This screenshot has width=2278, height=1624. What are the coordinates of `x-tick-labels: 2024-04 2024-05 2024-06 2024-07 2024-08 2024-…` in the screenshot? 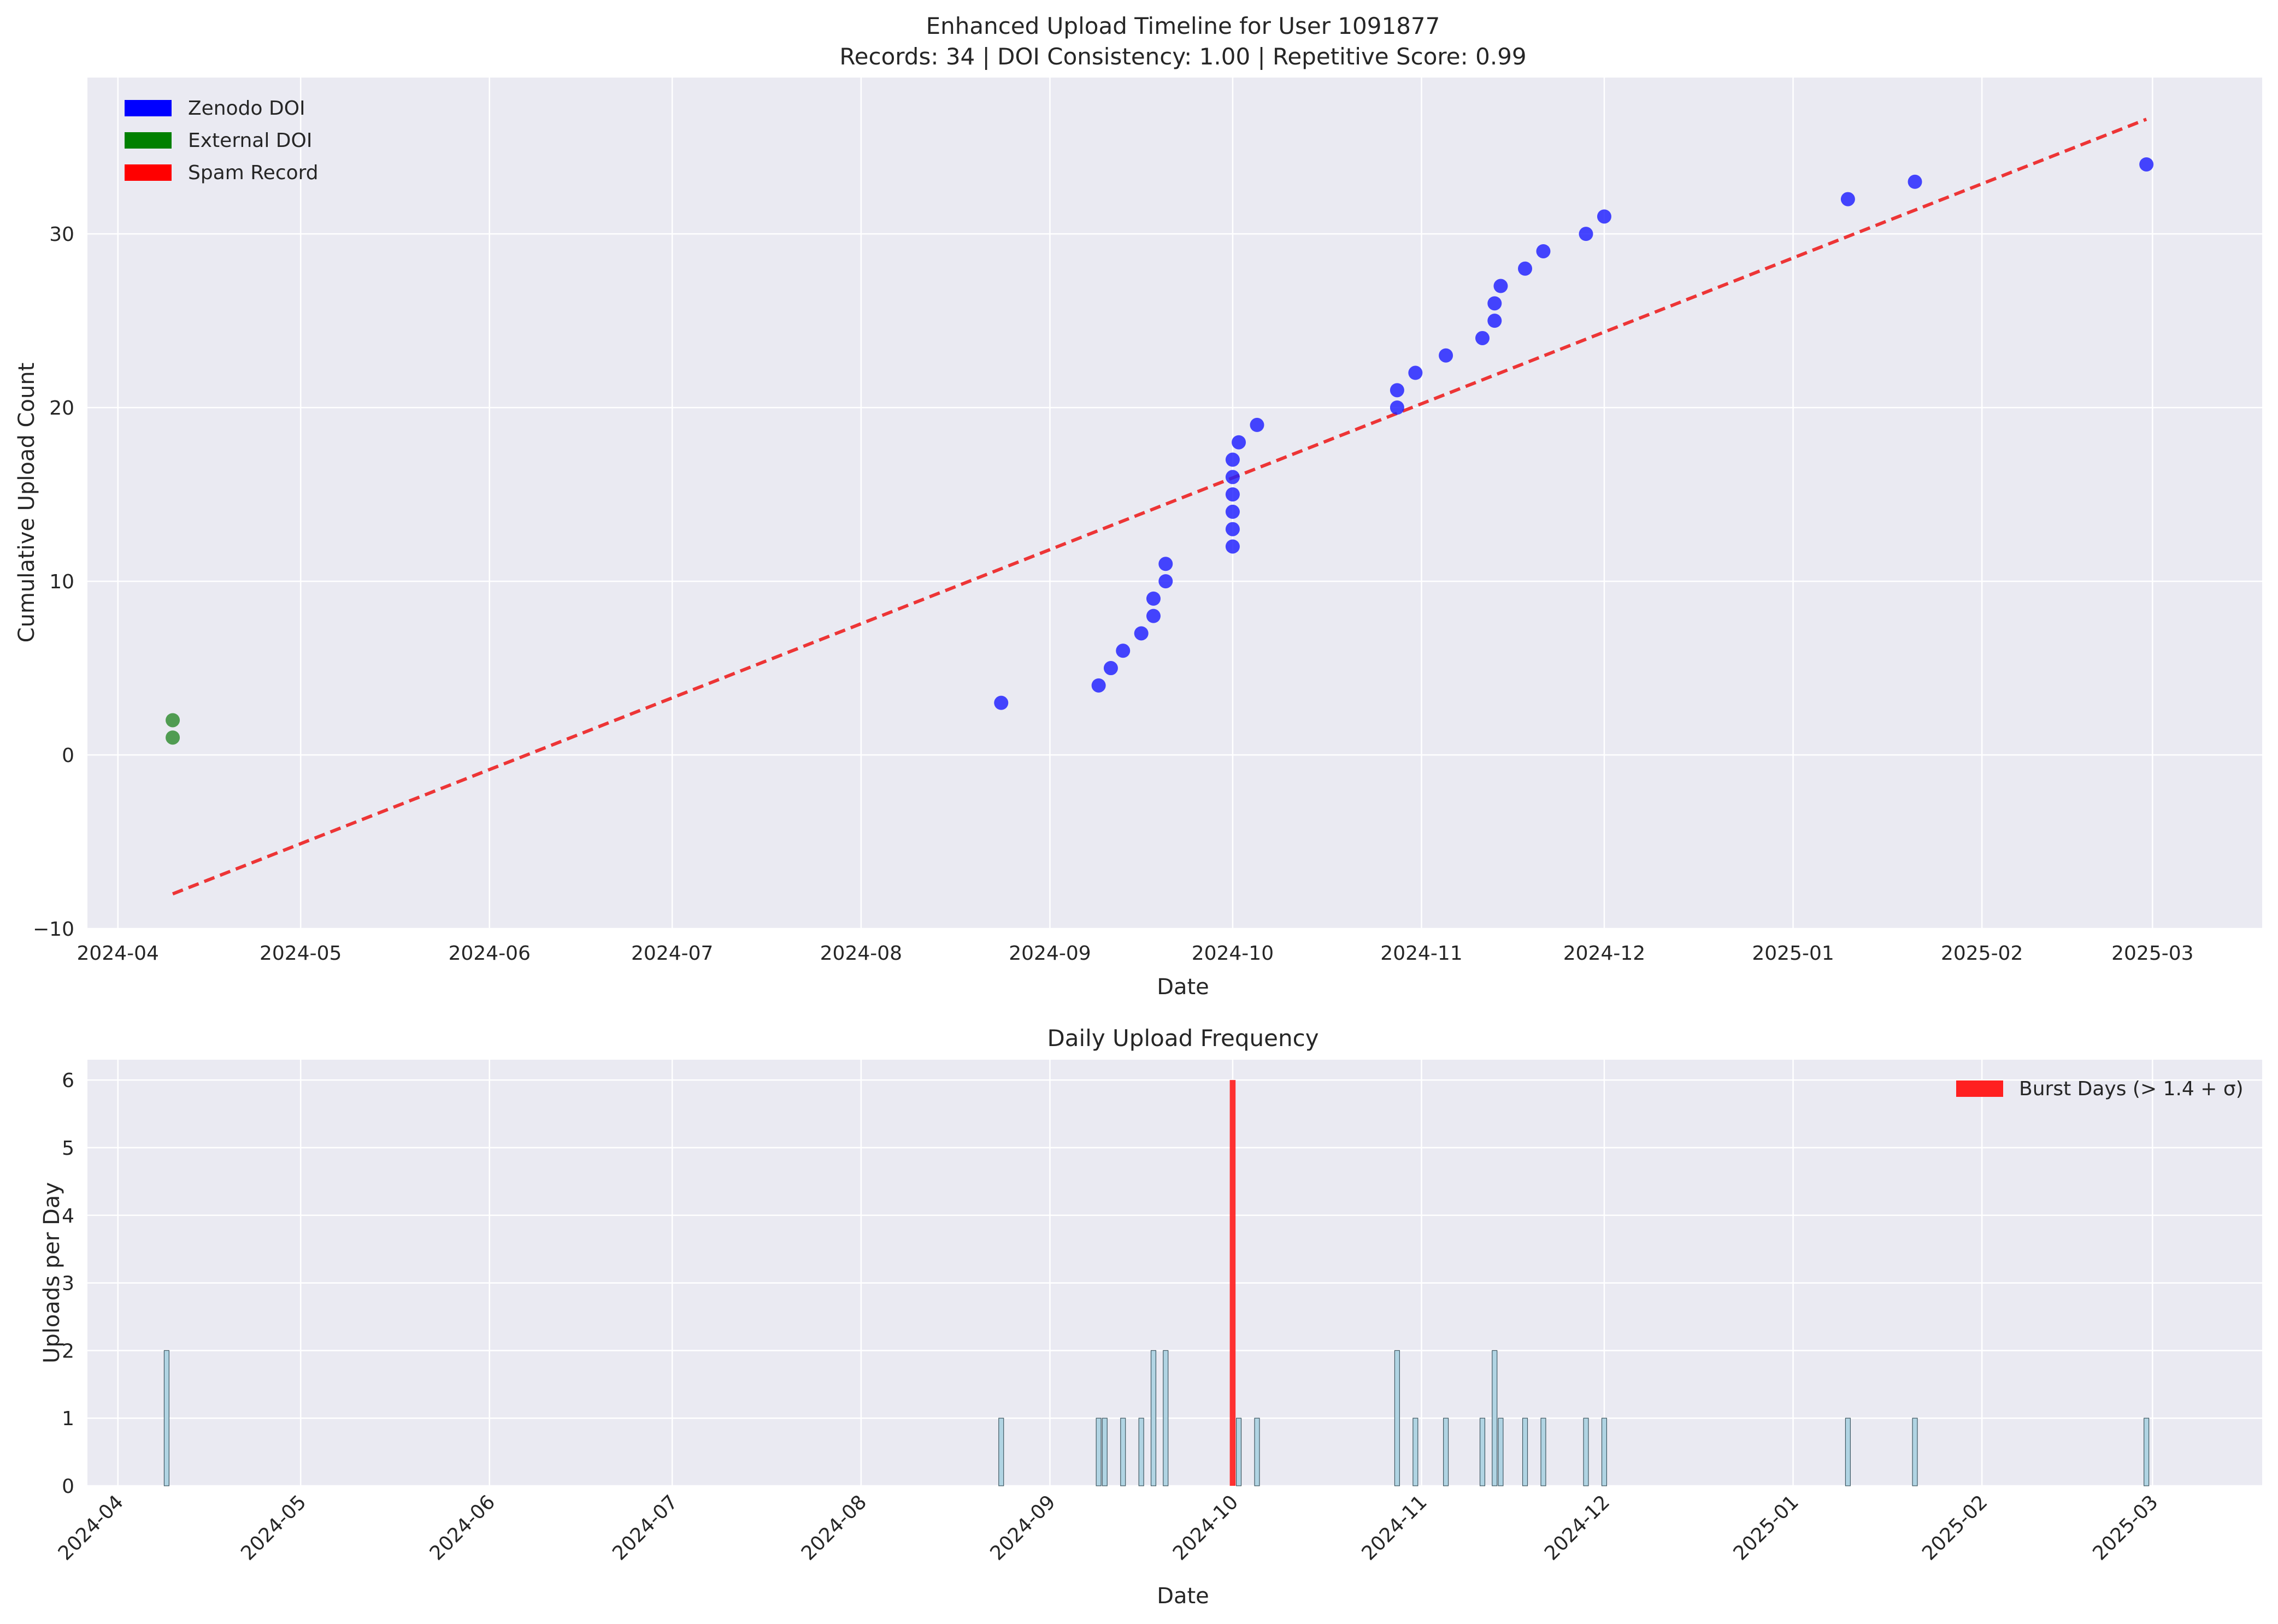 It's located at (1135, 953).